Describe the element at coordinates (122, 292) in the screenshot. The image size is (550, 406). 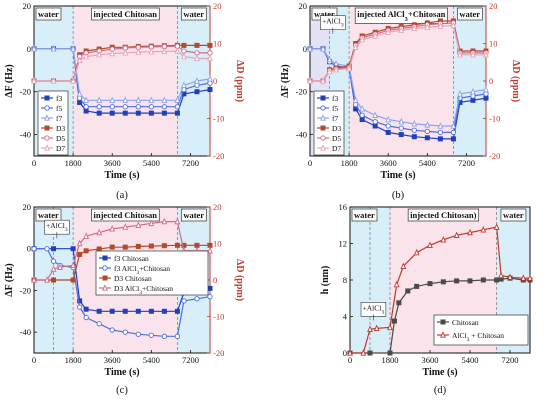
I see `series-f3-alcl3-chitosan` at that location.